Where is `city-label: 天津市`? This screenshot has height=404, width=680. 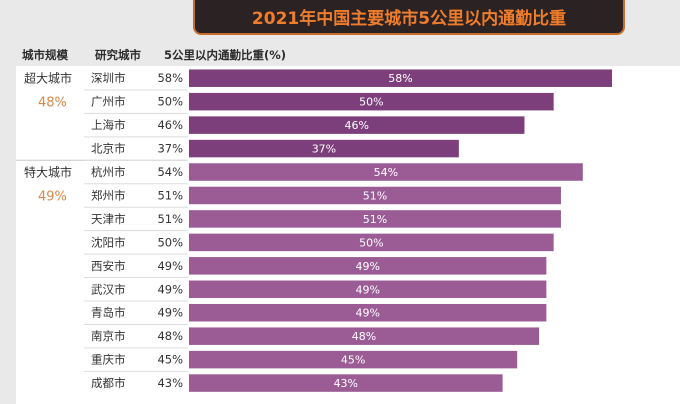
city-label: 天津市 is located at coordinates (108, 219).